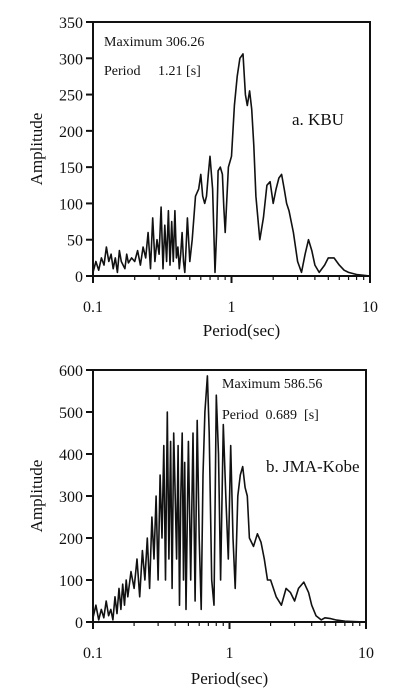 The height and width of the screenshot is (698, 396). I want to click on panel-label: a. KBU, so click(318, 119).